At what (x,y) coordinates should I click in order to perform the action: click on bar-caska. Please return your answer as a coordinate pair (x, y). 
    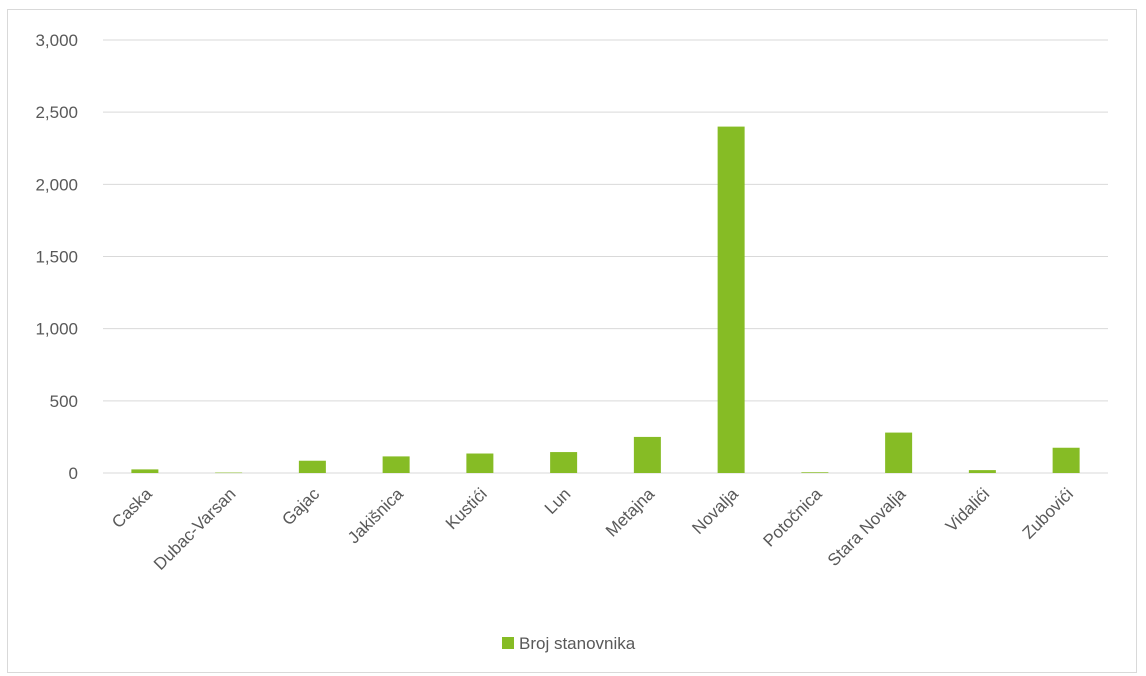
    Looking at the image, I should click on (145, 471).